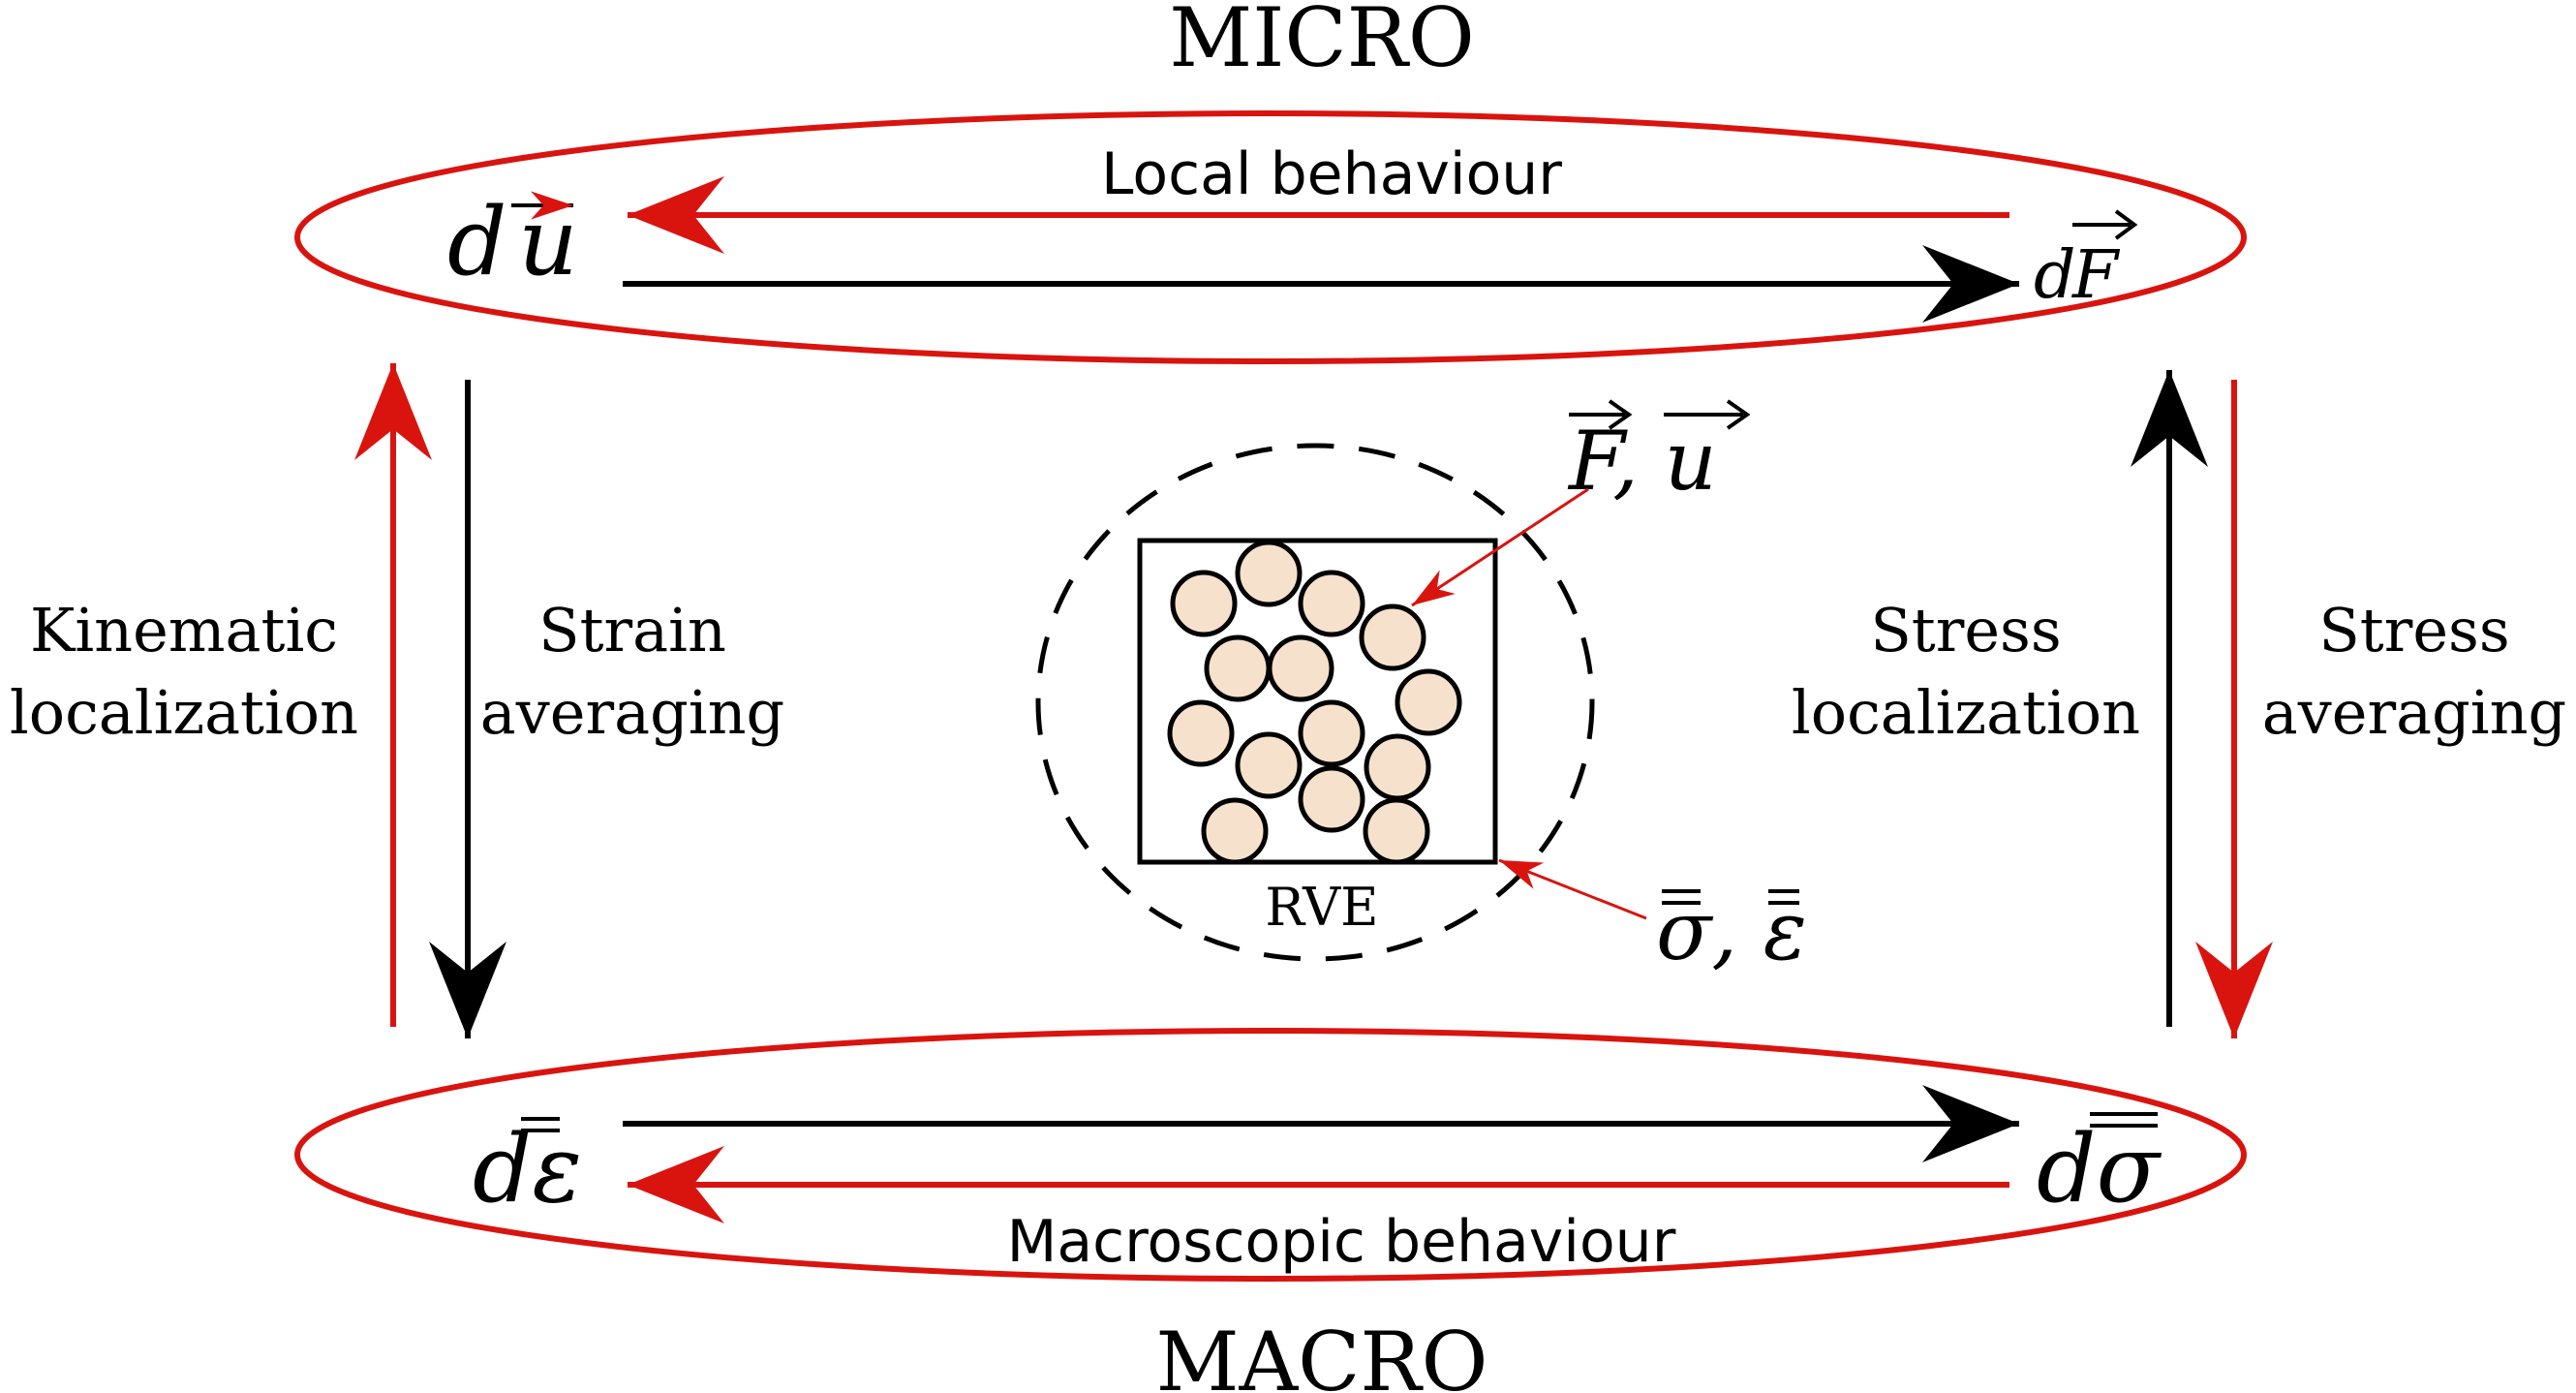  I want to click on rve-label: RVE, so click(1321, 907).